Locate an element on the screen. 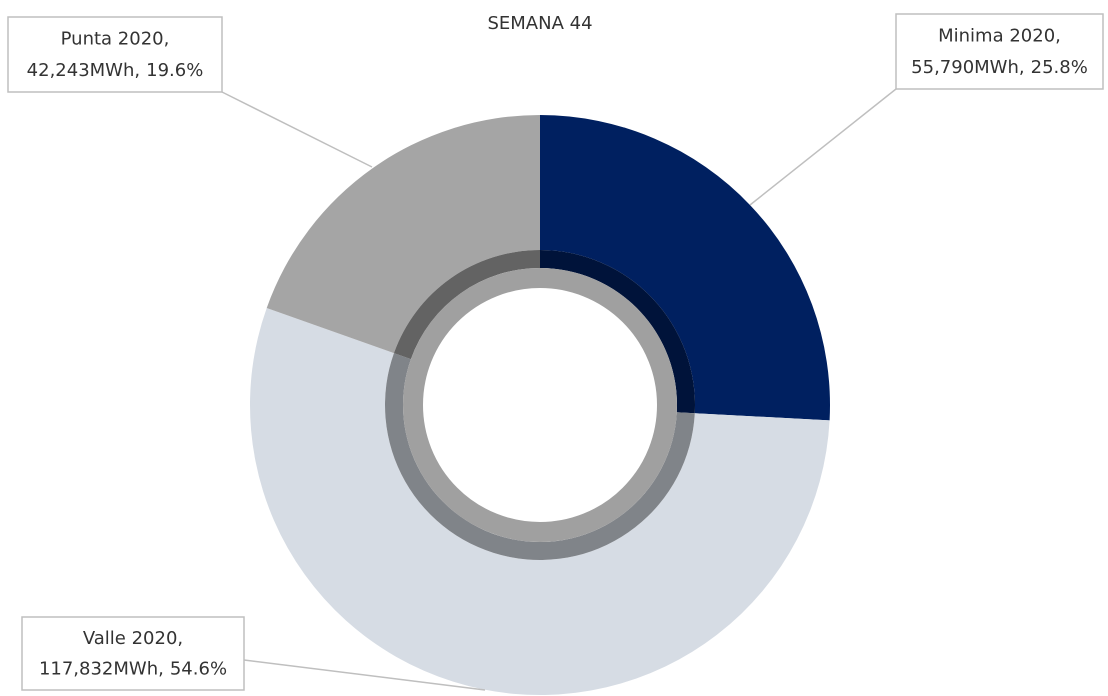 The width and height of the screenshot is (1108, 696). label-values: 117,832MWh, 54.6% is located at coordinates (133, 669).